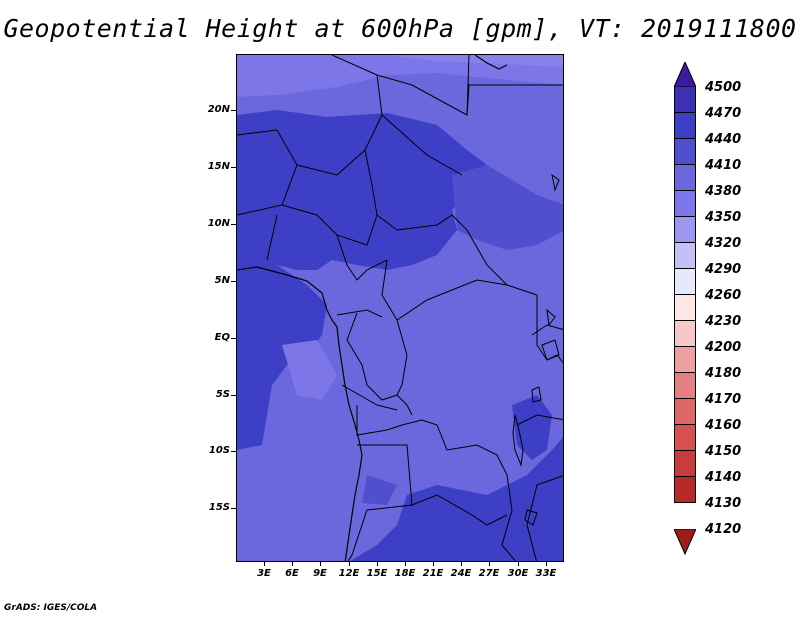 Image resolution: width=800 pixels, height=618 pixels. I want to click on field-north-light, so click(475, 61).